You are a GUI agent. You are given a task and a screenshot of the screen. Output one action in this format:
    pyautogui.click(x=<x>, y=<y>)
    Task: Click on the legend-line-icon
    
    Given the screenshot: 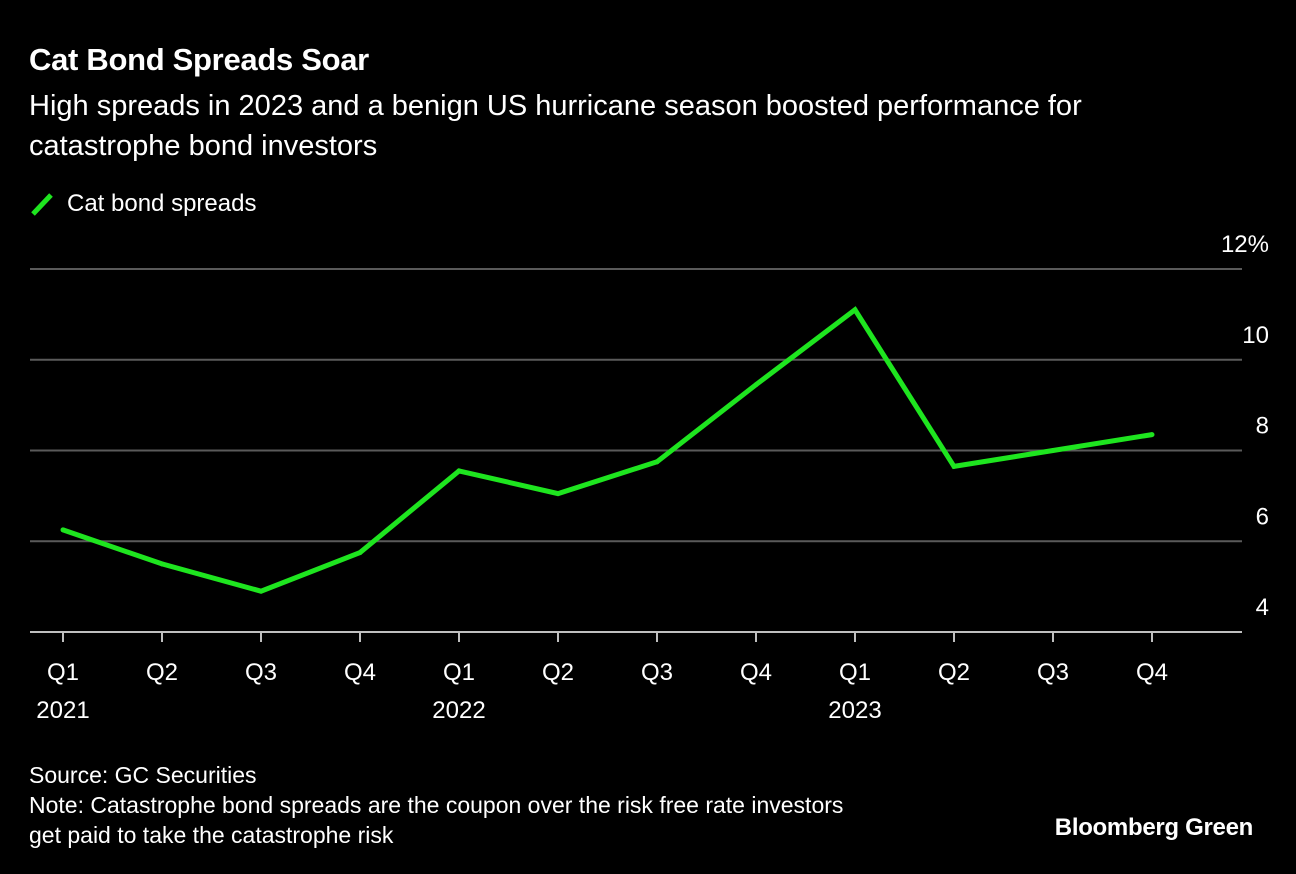 What is the action you would take?
    pyautogui.click(x=42, y=204)
    